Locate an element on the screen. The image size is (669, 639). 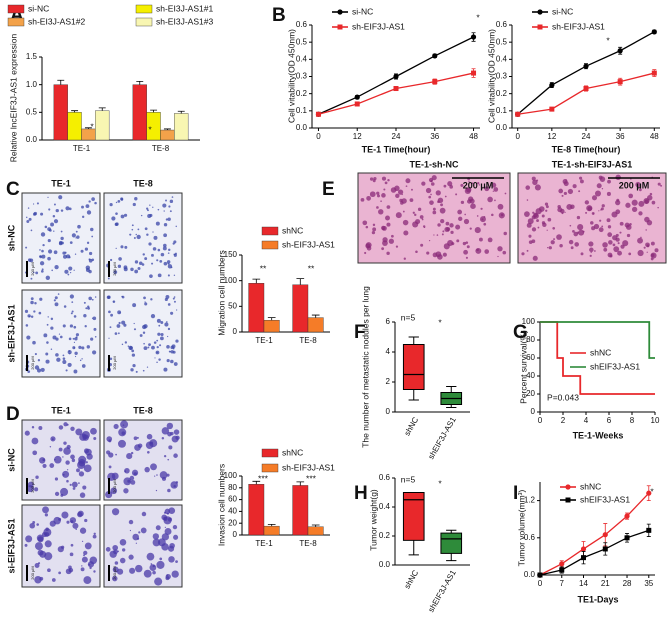
scale-bar is located at coordinates (109, 269).